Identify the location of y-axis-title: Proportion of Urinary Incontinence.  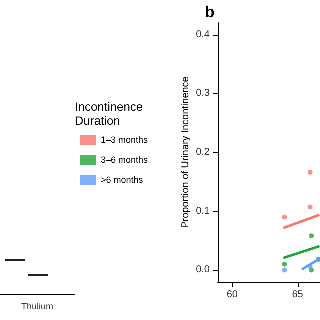
(186, 152).